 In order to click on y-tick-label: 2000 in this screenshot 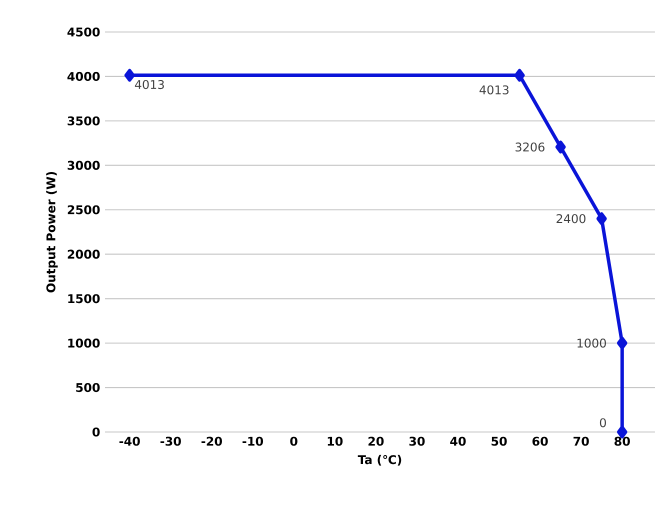, I will do `click(84, 254)`.